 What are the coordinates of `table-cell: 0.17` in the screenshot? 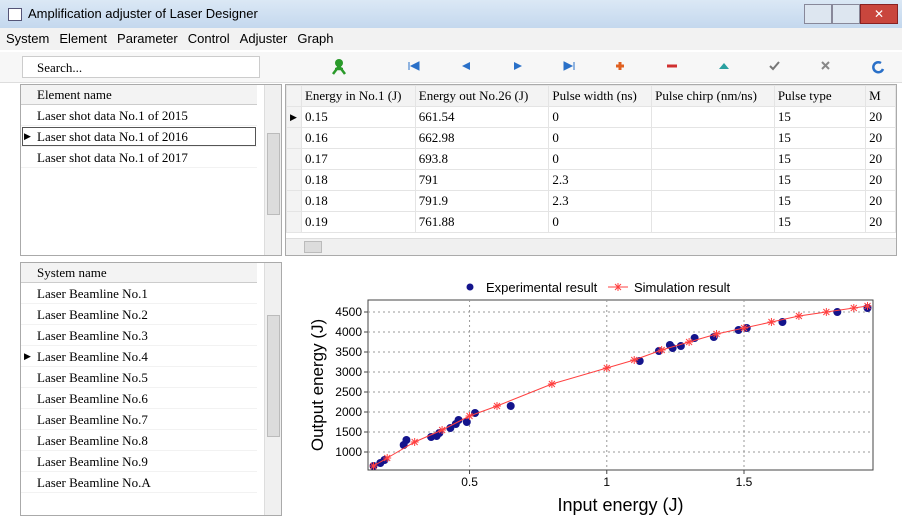 It's located at (358, 159).